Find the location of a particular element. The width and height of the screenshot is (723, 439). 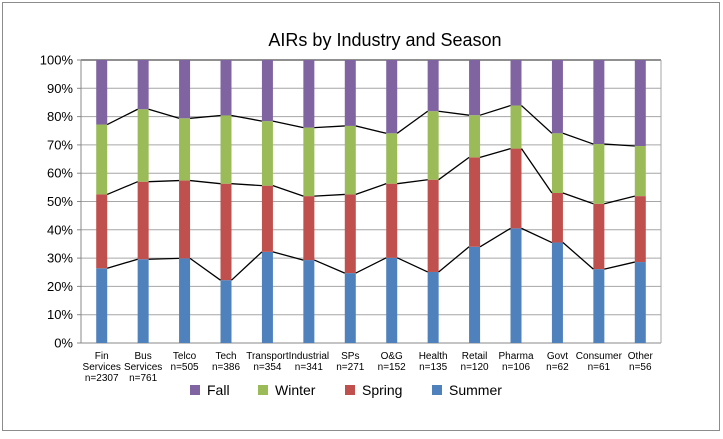

legend-swatch-spring is located at coordinates (350, 390).